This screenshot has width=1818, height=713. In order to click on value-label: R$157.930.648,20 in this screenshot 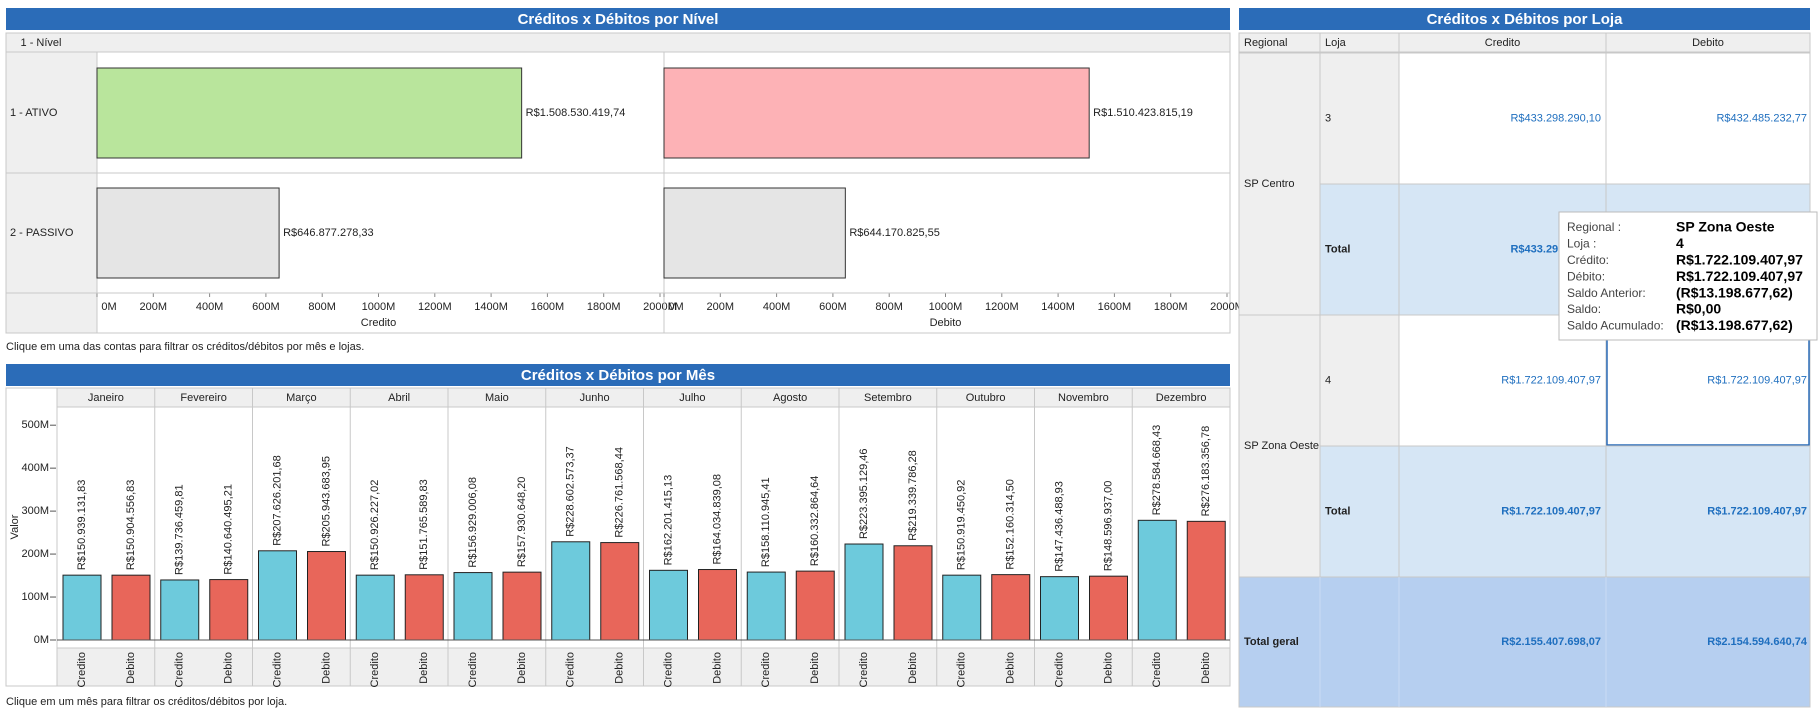, I will do `click(522, 522)`.